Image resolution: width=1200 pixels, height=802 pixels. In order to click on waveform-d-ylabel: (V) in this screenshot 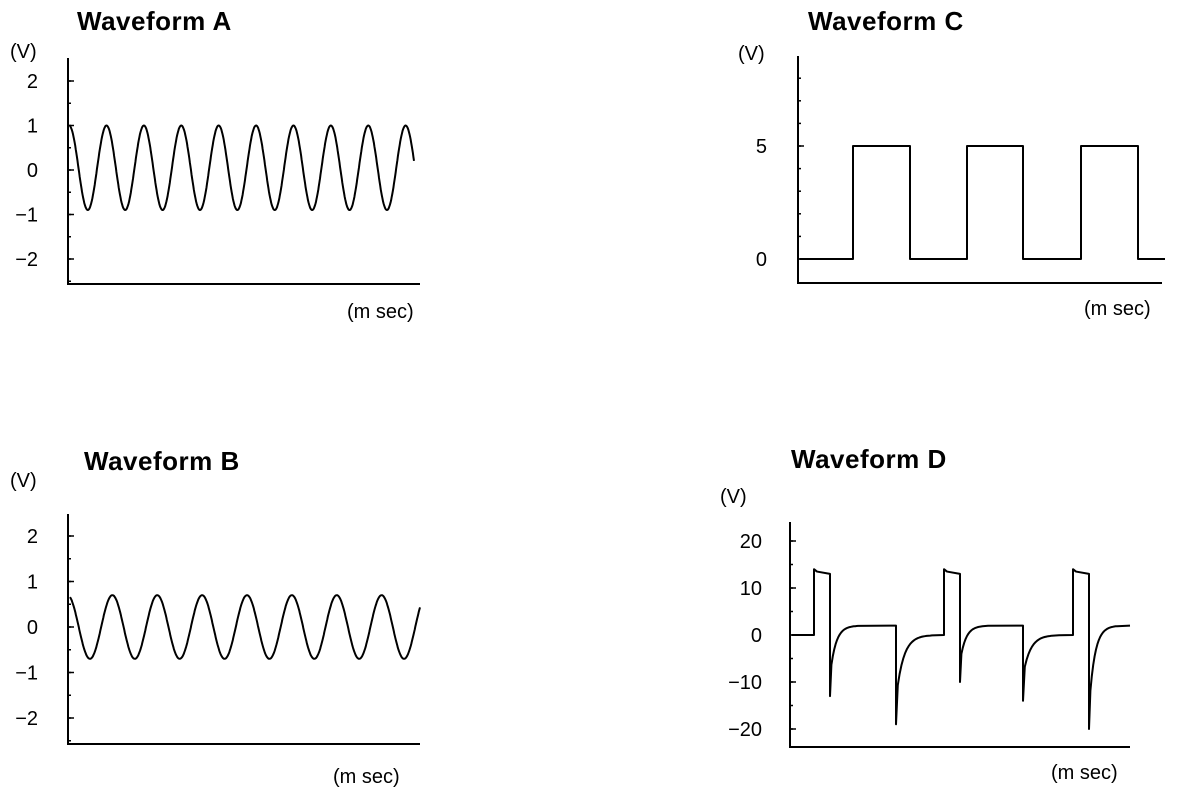, I will do `click(733, 497)`.